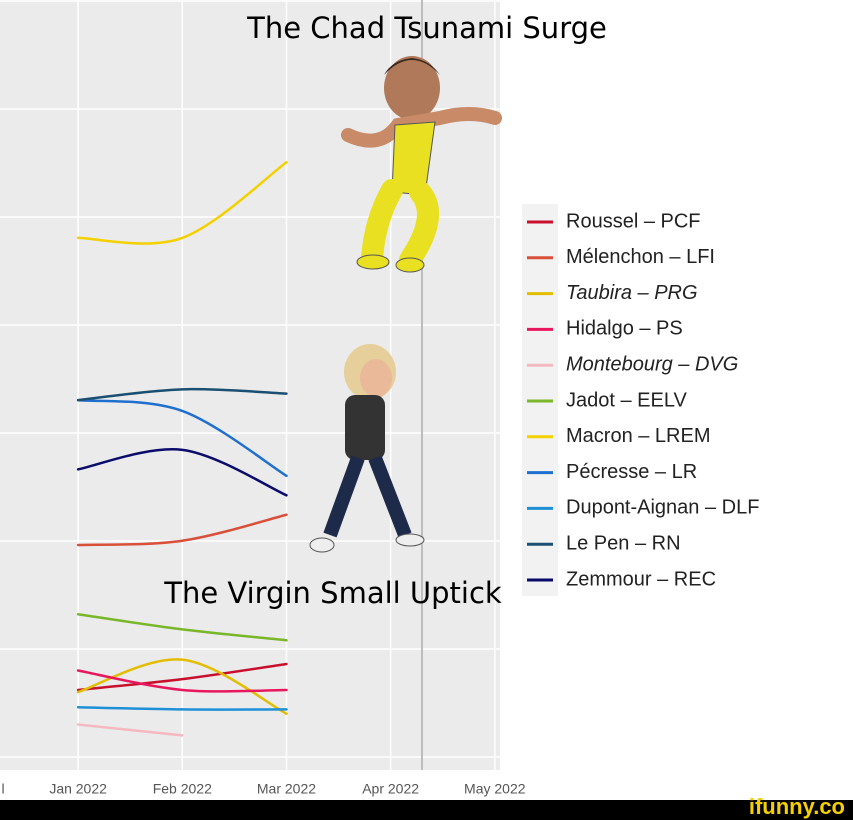 This screenshot has width=853, height=820. I want to click on legend-label: Montebourg – DVG, so click(652, 364).